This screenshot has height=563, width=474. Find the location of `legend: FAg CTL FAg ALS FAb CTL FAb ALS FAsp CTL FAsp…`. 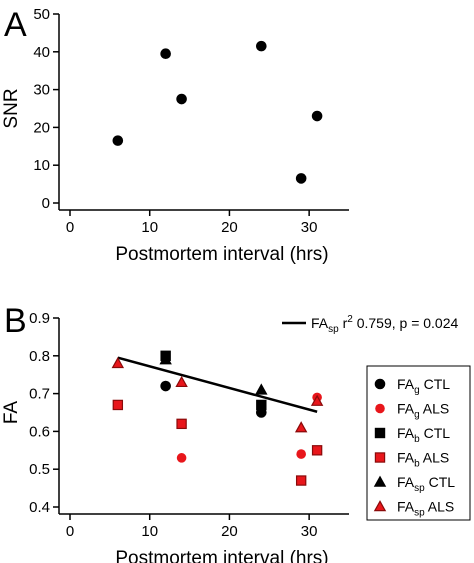

legend: FAg CTL FAg ALS FAb CTL FAb ALS FAsp CTL FAsp… is located at coordinates (414, 447).